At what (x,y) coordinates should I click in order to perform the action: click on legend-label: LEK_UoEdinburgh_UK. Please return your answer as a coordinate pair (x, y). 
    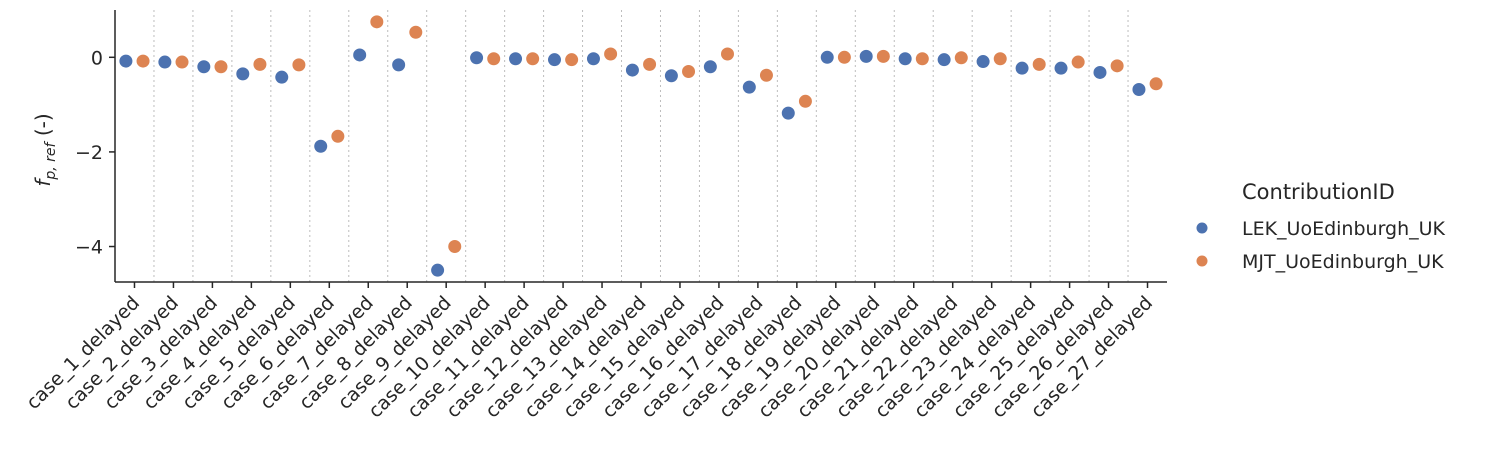
    Looking at the image, I should click on (1344, 229).